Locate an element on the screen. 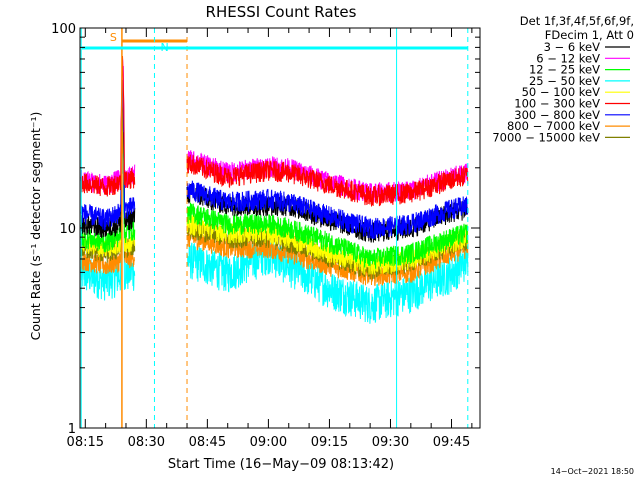 This screenshot has height=480, width=640. legend-label-2: 12 − 25 keV is located at coordinates (564, 70).